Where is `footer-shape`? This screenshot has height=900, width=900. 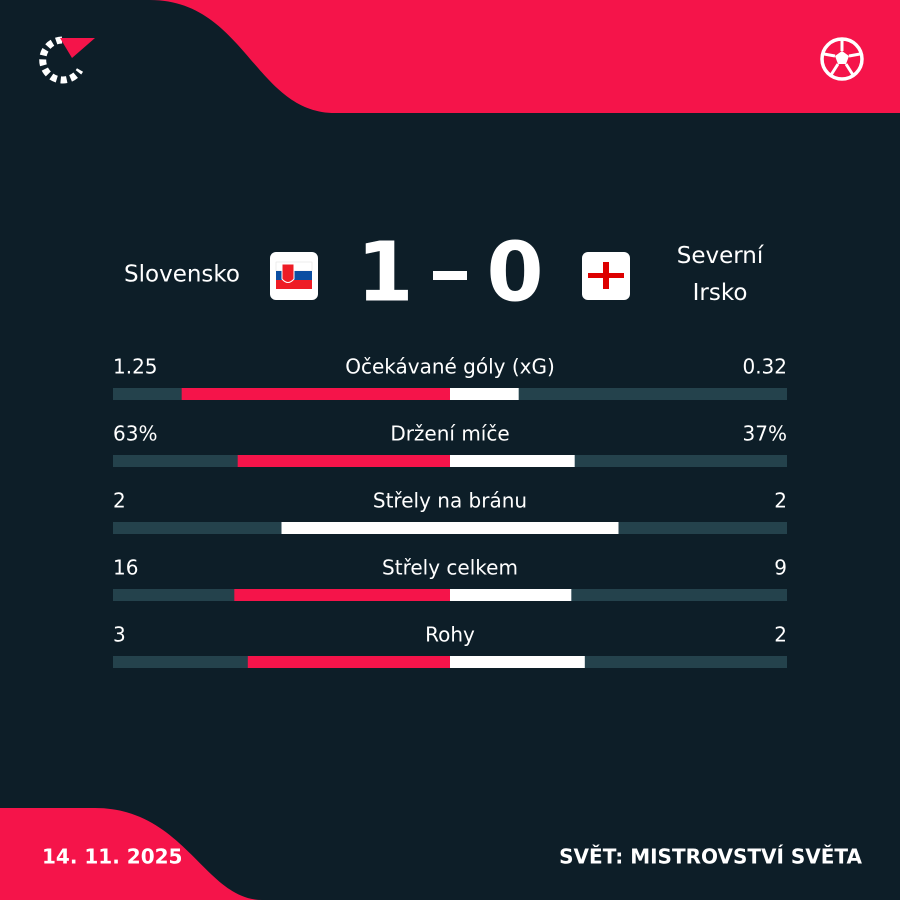
footer-shape is located at coordinates (131, 854).